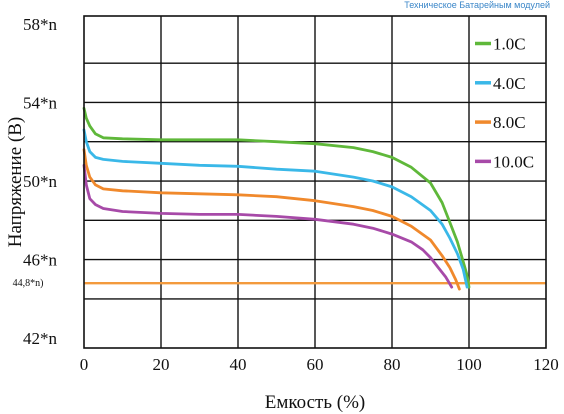 The height and width of the screenshot is (414, 564). What do you see at coordinates (513, 161) in the screenshot?
I see `legend-label: 10.0C` at bounding box center [513, 161].